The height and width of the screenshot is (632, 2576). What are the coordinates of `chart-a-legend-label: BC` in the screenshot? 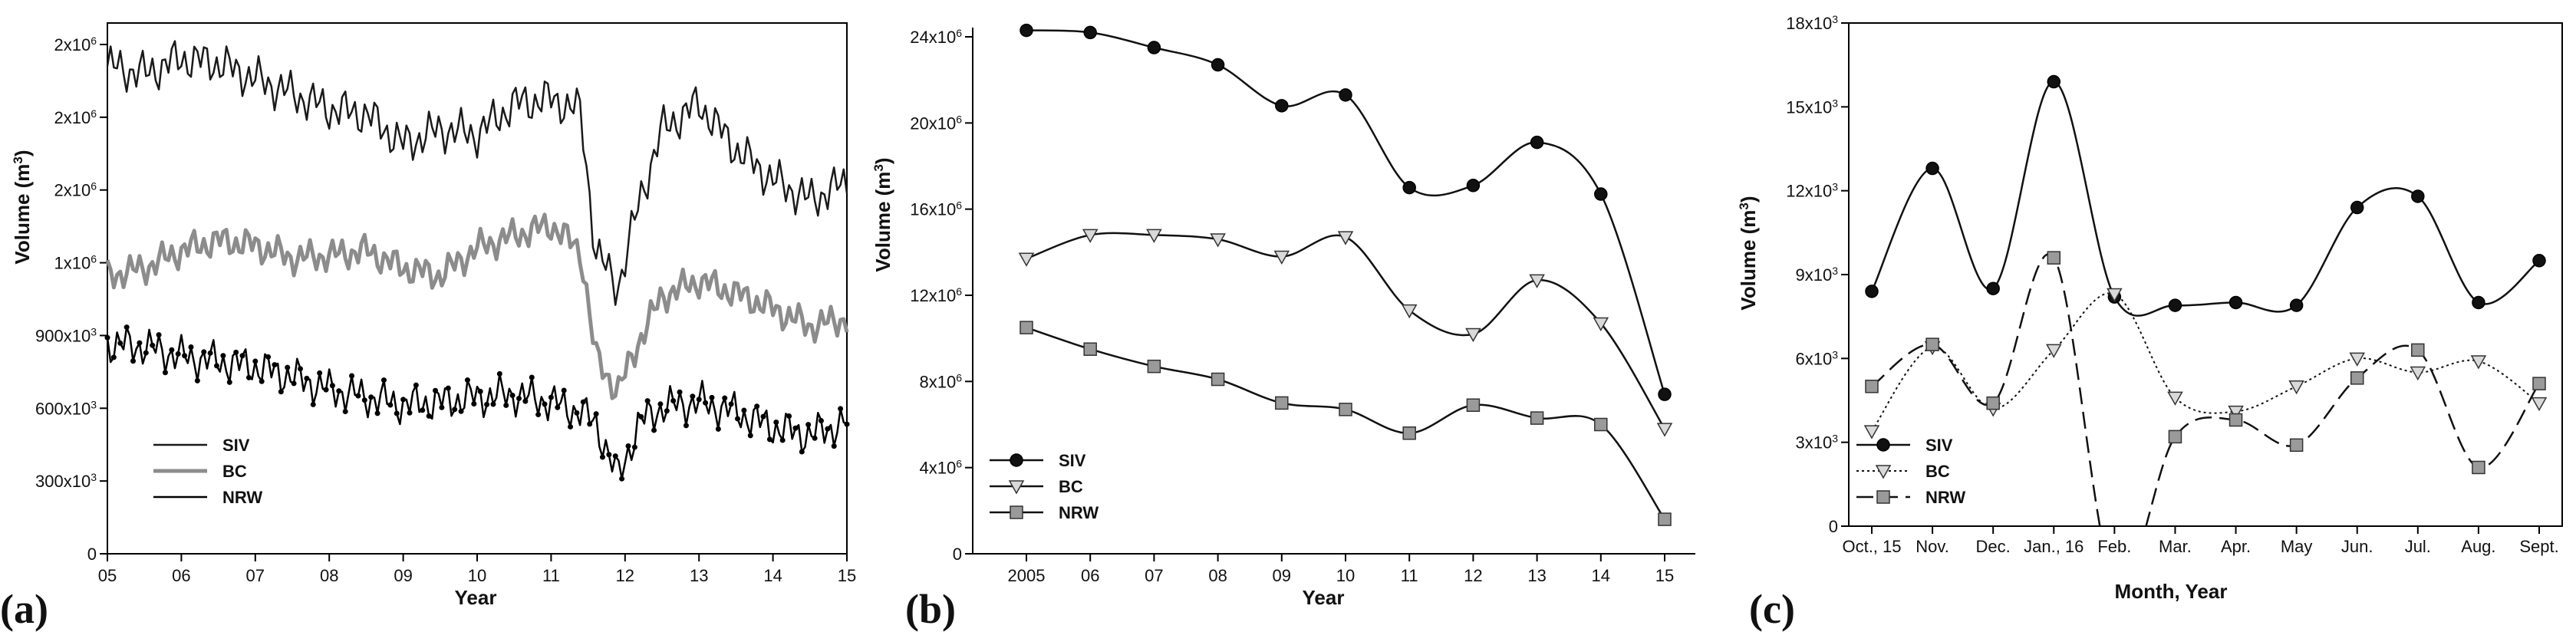 It's located at (234, 471).